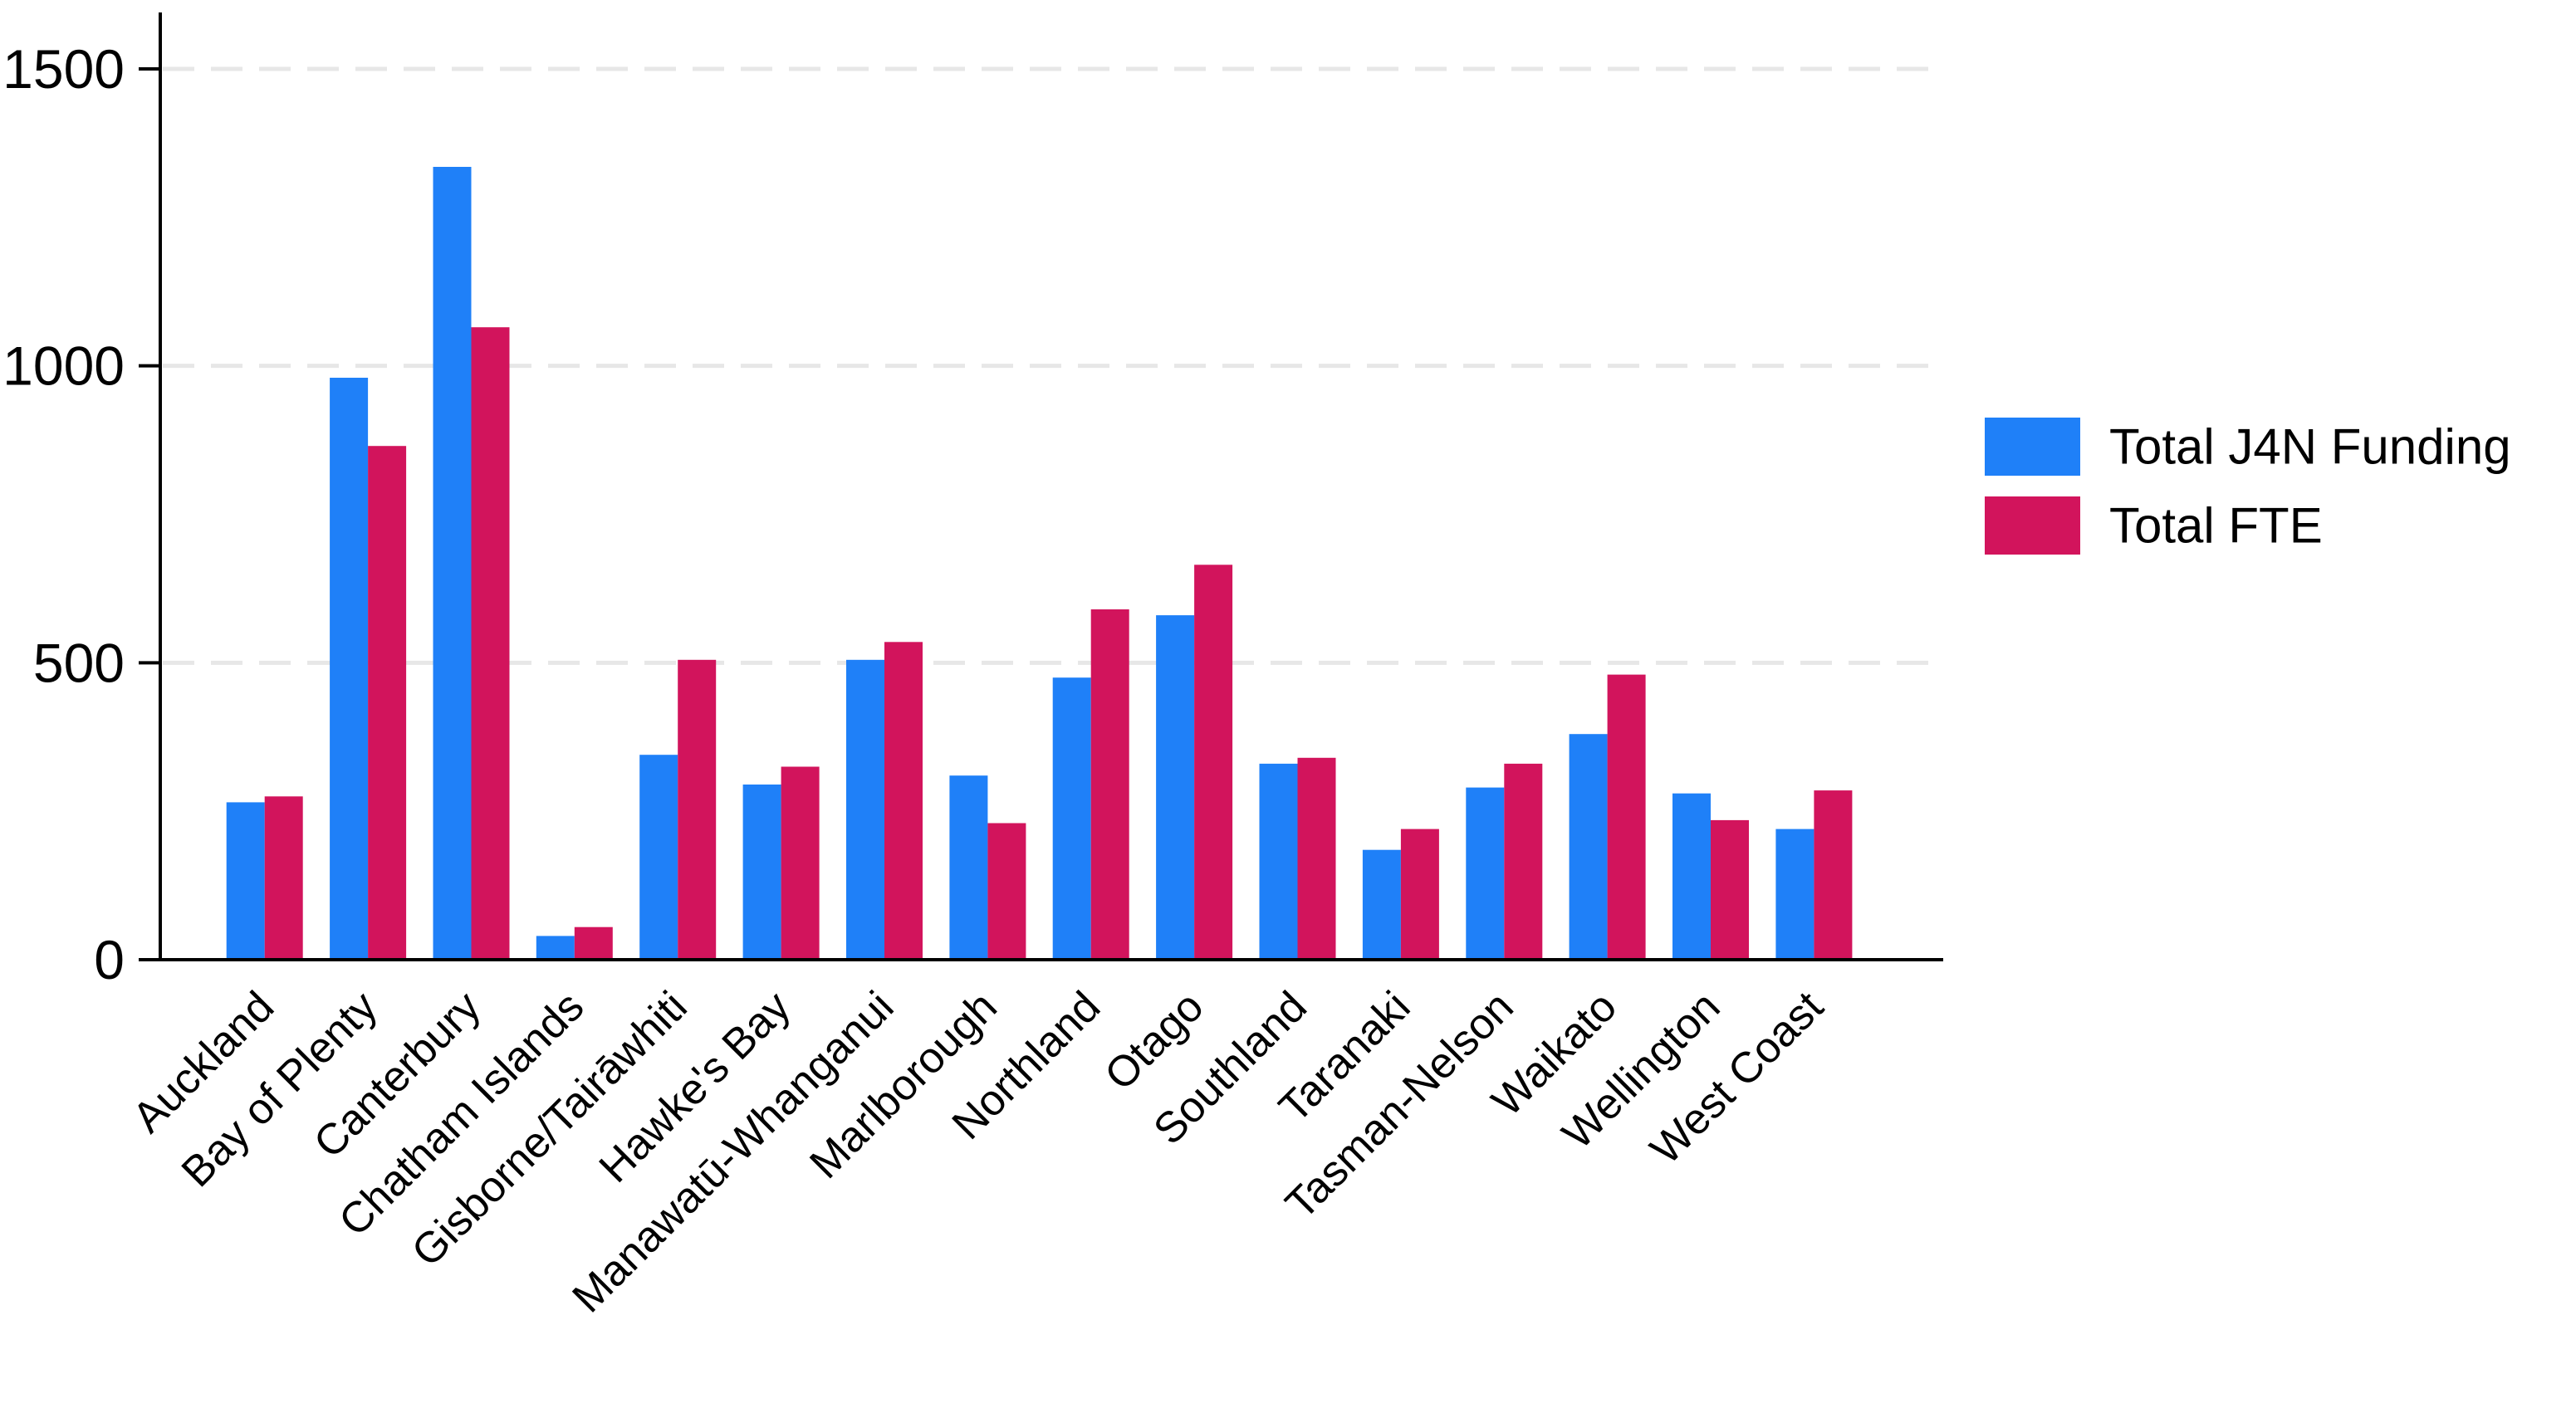 The image size is (2576, 1408). I want to click on bar-southland-total-j4n-funding, so click(1278, 862).